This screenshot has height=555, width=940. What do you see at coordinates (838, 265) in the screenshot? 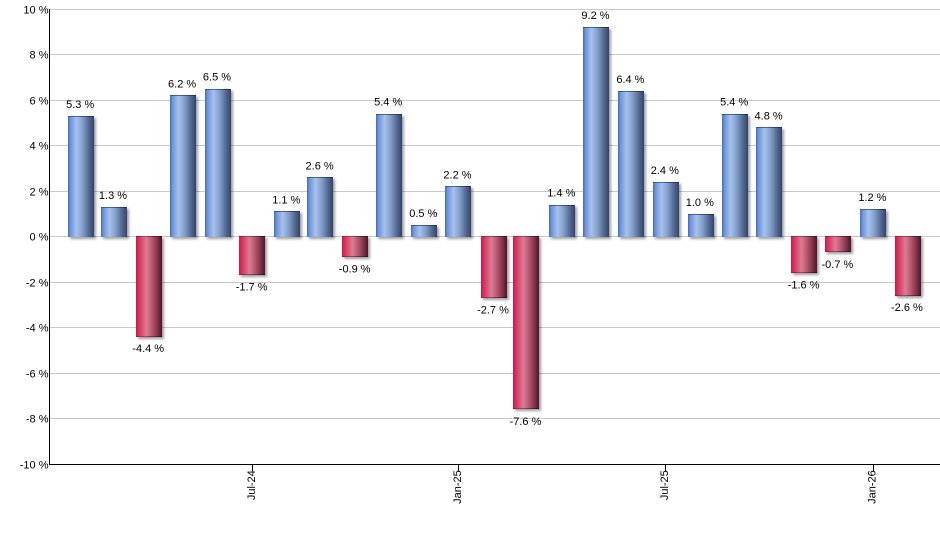
I see `svg-text: -0.7 %` at bounding box center [838, 265].